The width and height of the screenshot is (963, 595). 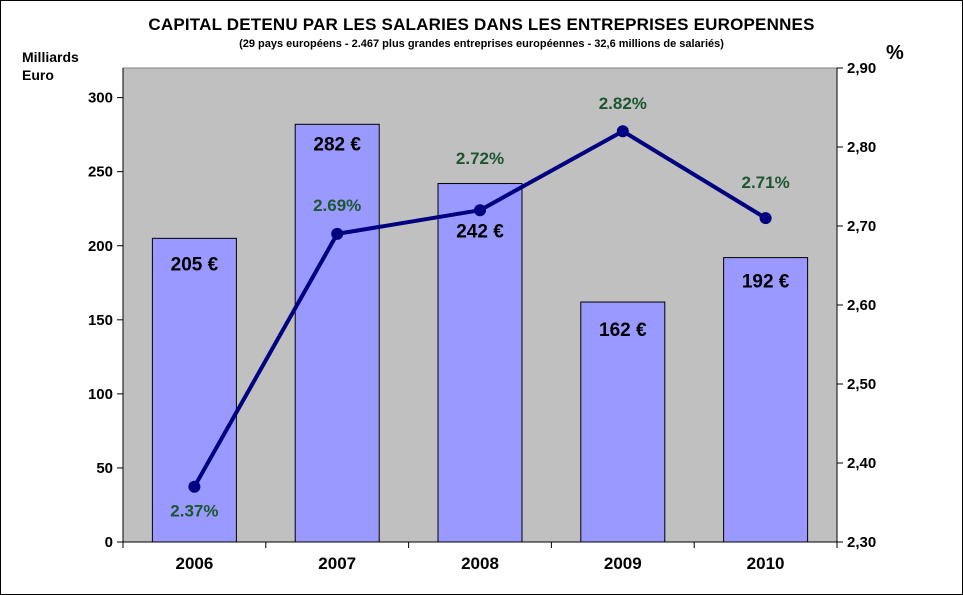 I want to click on y-left-tick-label: 0, so click(x=109, y=542).